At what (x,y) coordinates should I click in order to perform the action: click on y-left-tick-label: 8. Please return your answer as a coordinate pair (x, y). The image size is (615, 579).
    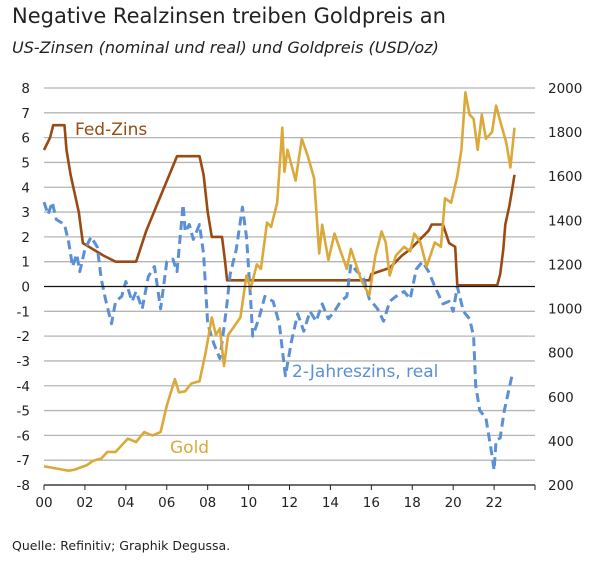
    Looking at the image, I should click on (25, 89).